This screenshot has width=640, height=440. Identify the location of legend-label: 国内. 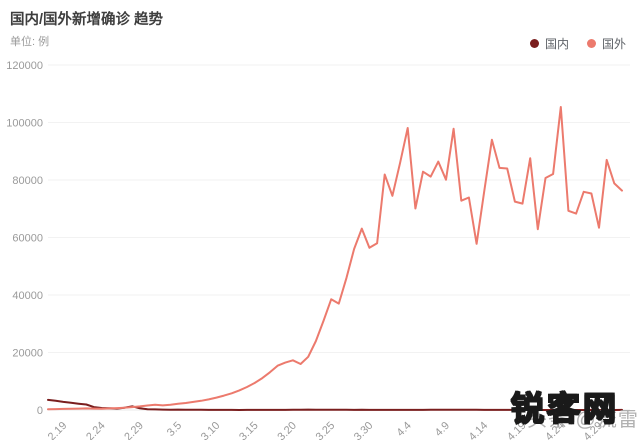
(556, 44).